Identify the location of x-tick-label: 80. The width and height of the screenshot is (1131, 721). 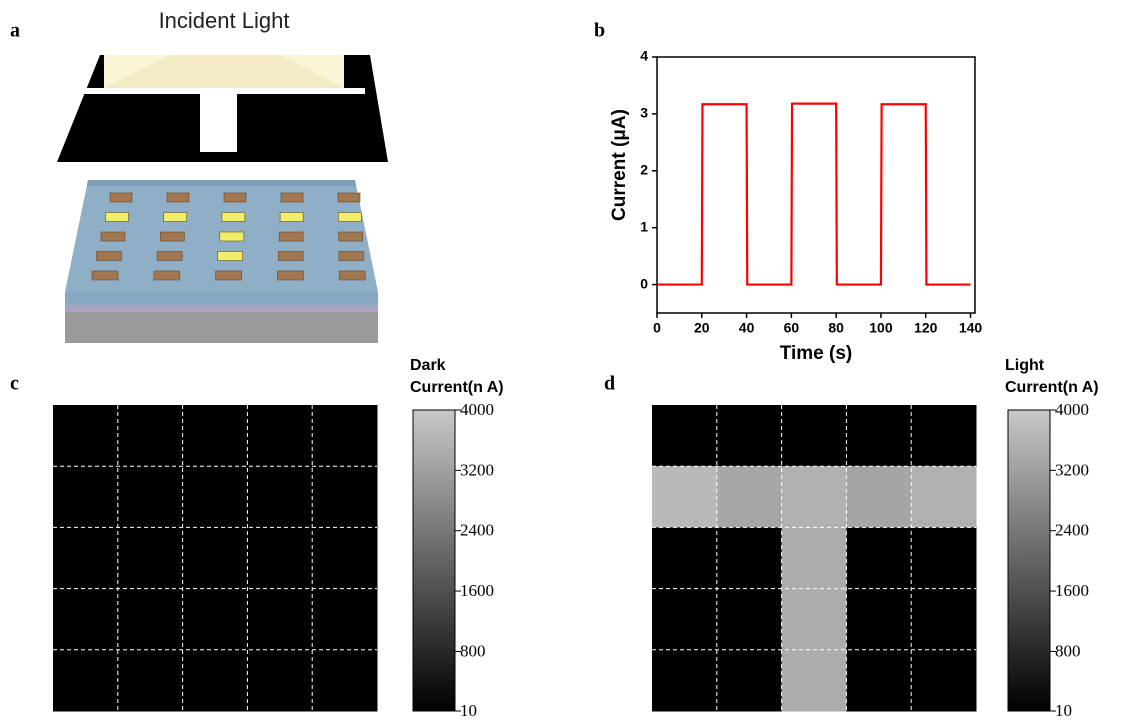
(836, 328).